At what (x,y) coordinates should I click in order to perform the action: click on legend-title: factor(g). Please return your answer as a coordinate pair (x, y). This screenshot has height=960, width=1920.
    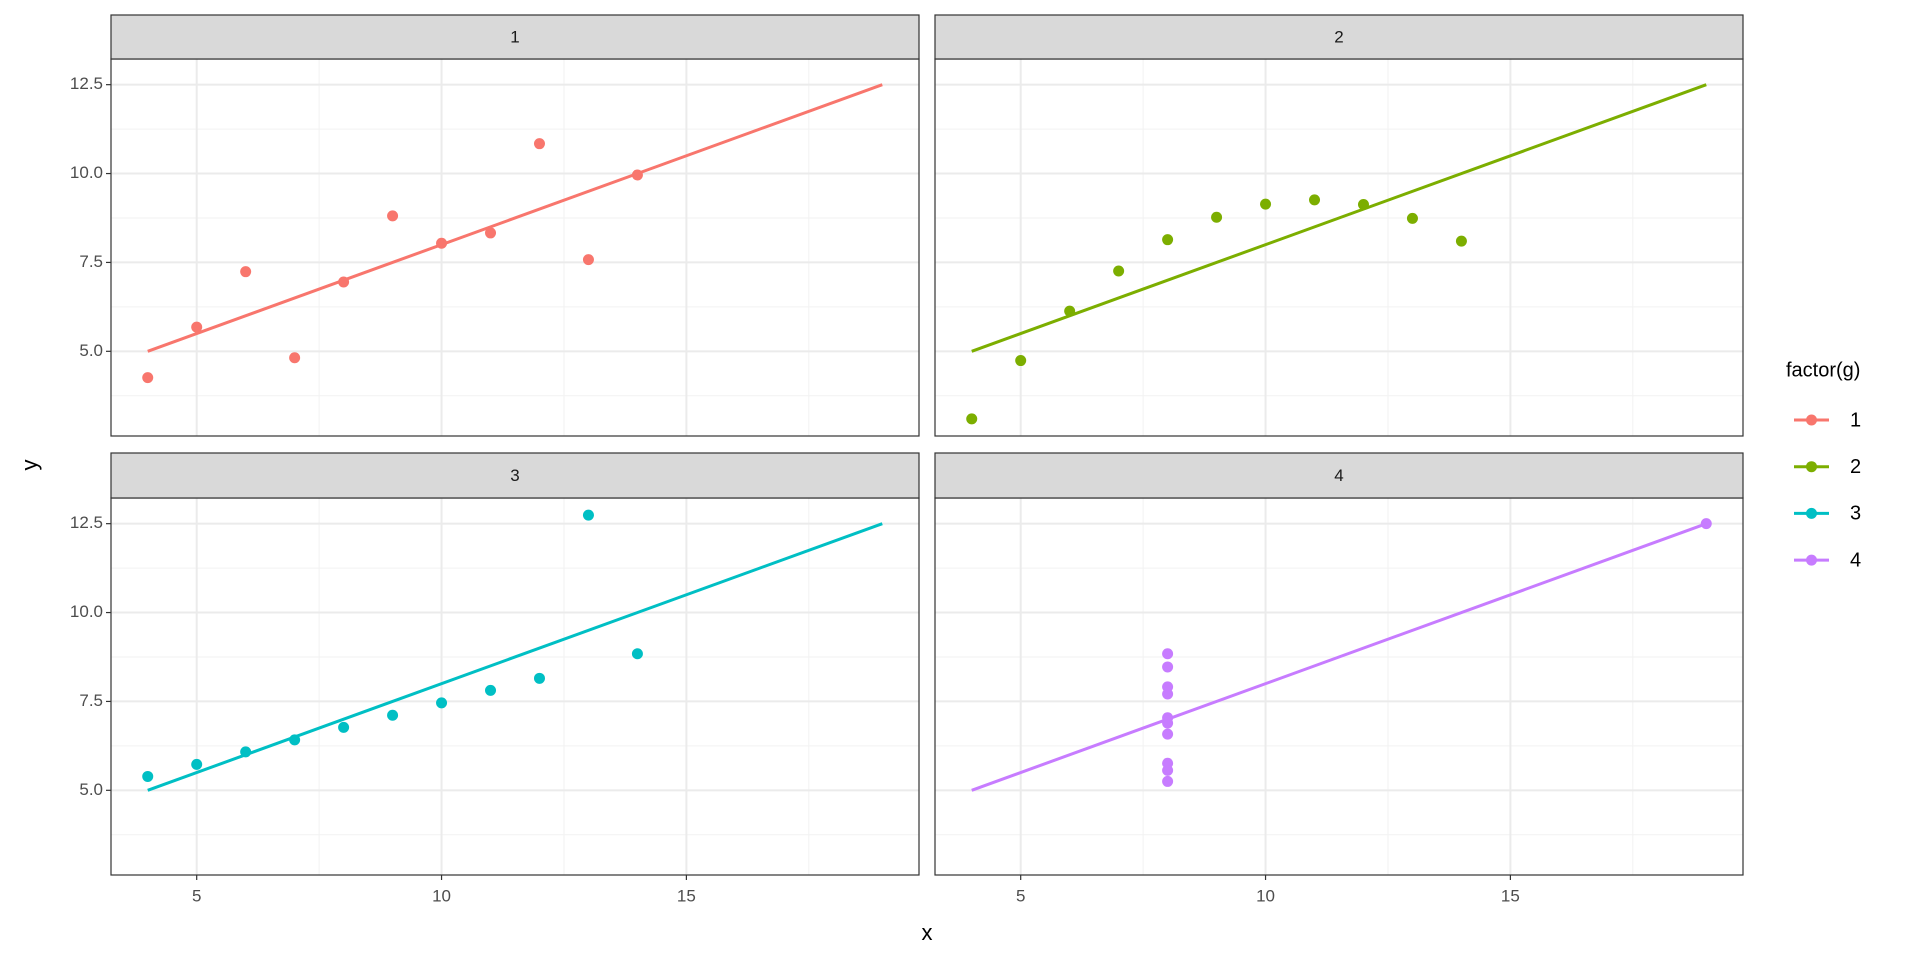
    Looking at the image, I should click on (1823, 370).